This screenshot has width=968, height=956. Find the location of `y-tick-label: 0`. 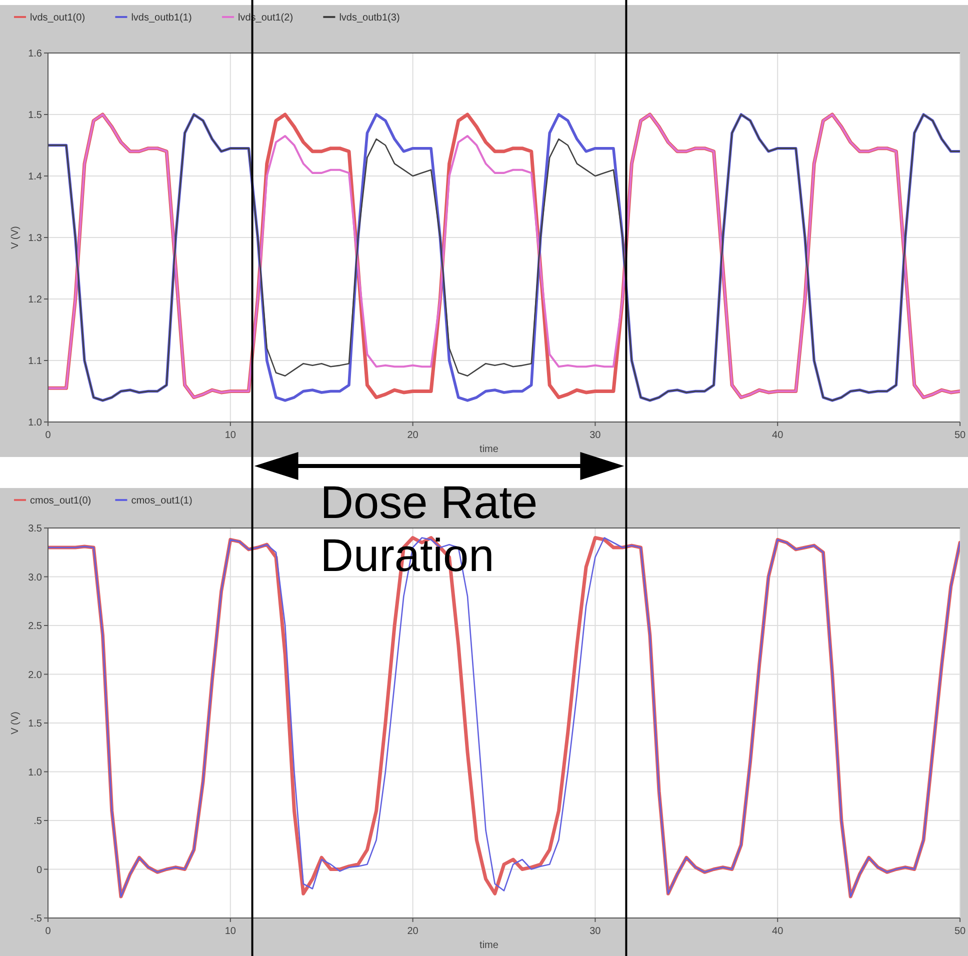

y-tick-label: 0 is located at coordinates (39, 870).